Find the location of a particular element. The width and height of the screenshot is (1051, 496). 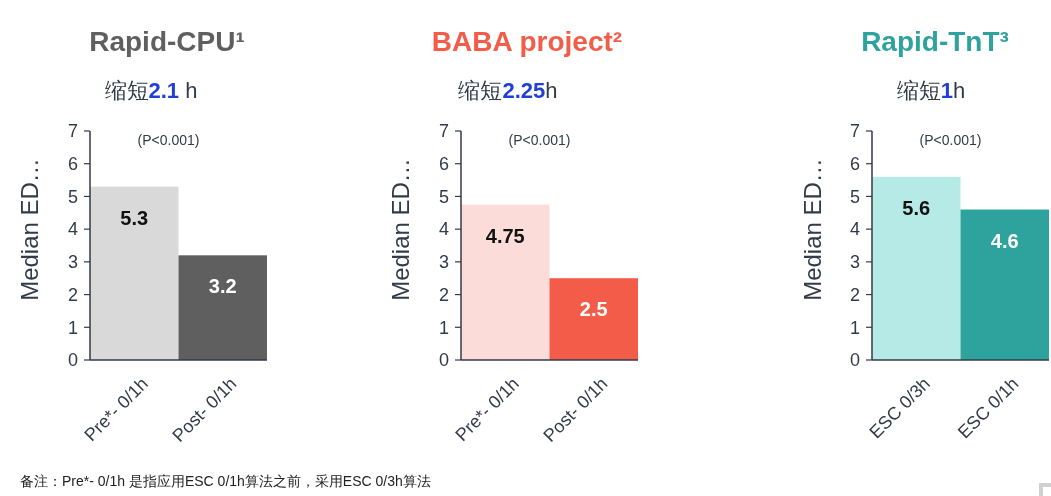

data-label: 3.2 is located at coordinates (222, 286).